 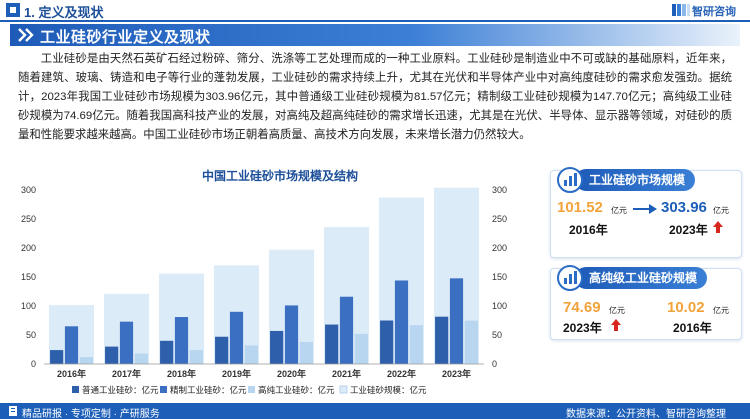 I want to click on y-tick-label-right: 50, so click(x=497, y=335).